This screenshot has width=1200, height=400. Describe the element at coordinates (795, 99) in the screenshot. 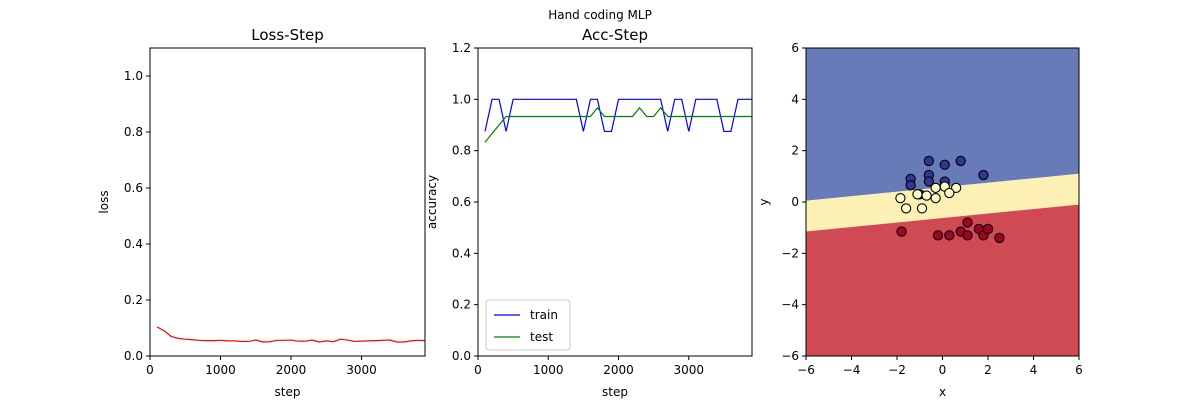

I see `y-tick-label: 4` at that location.